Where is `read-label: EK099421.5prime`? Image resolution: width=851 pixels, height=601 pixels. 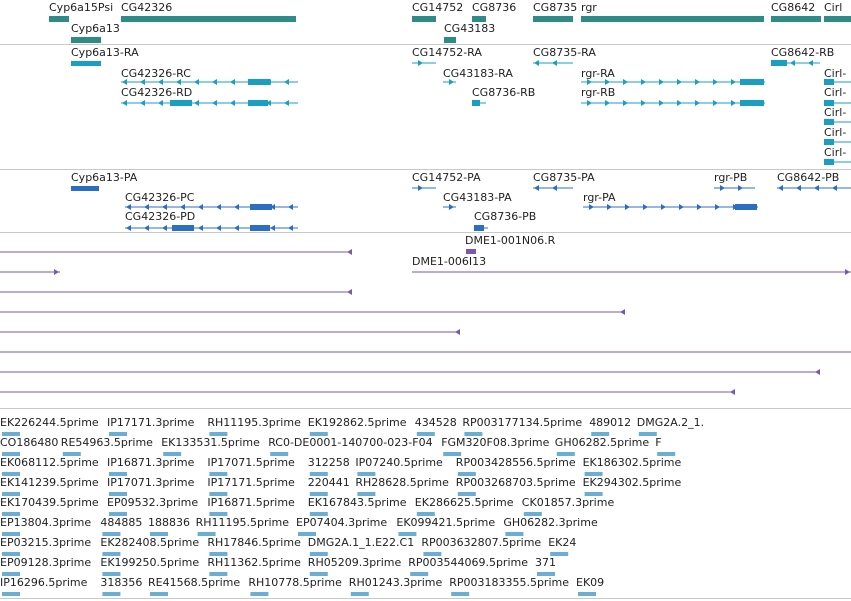 read-label: EK099421.5prime is located at coordinates (446, 522).